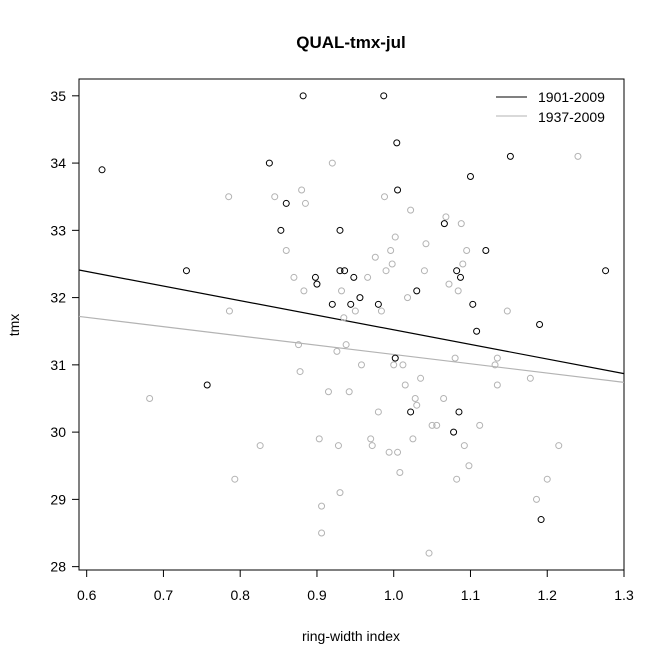 This screenshot has width=665, height=665. What do you see at coordinates (64, 331) in the screenshot?
I see `y-axis: 28 29 30 31 32 33 34 35` at bounding box center [64, 331].